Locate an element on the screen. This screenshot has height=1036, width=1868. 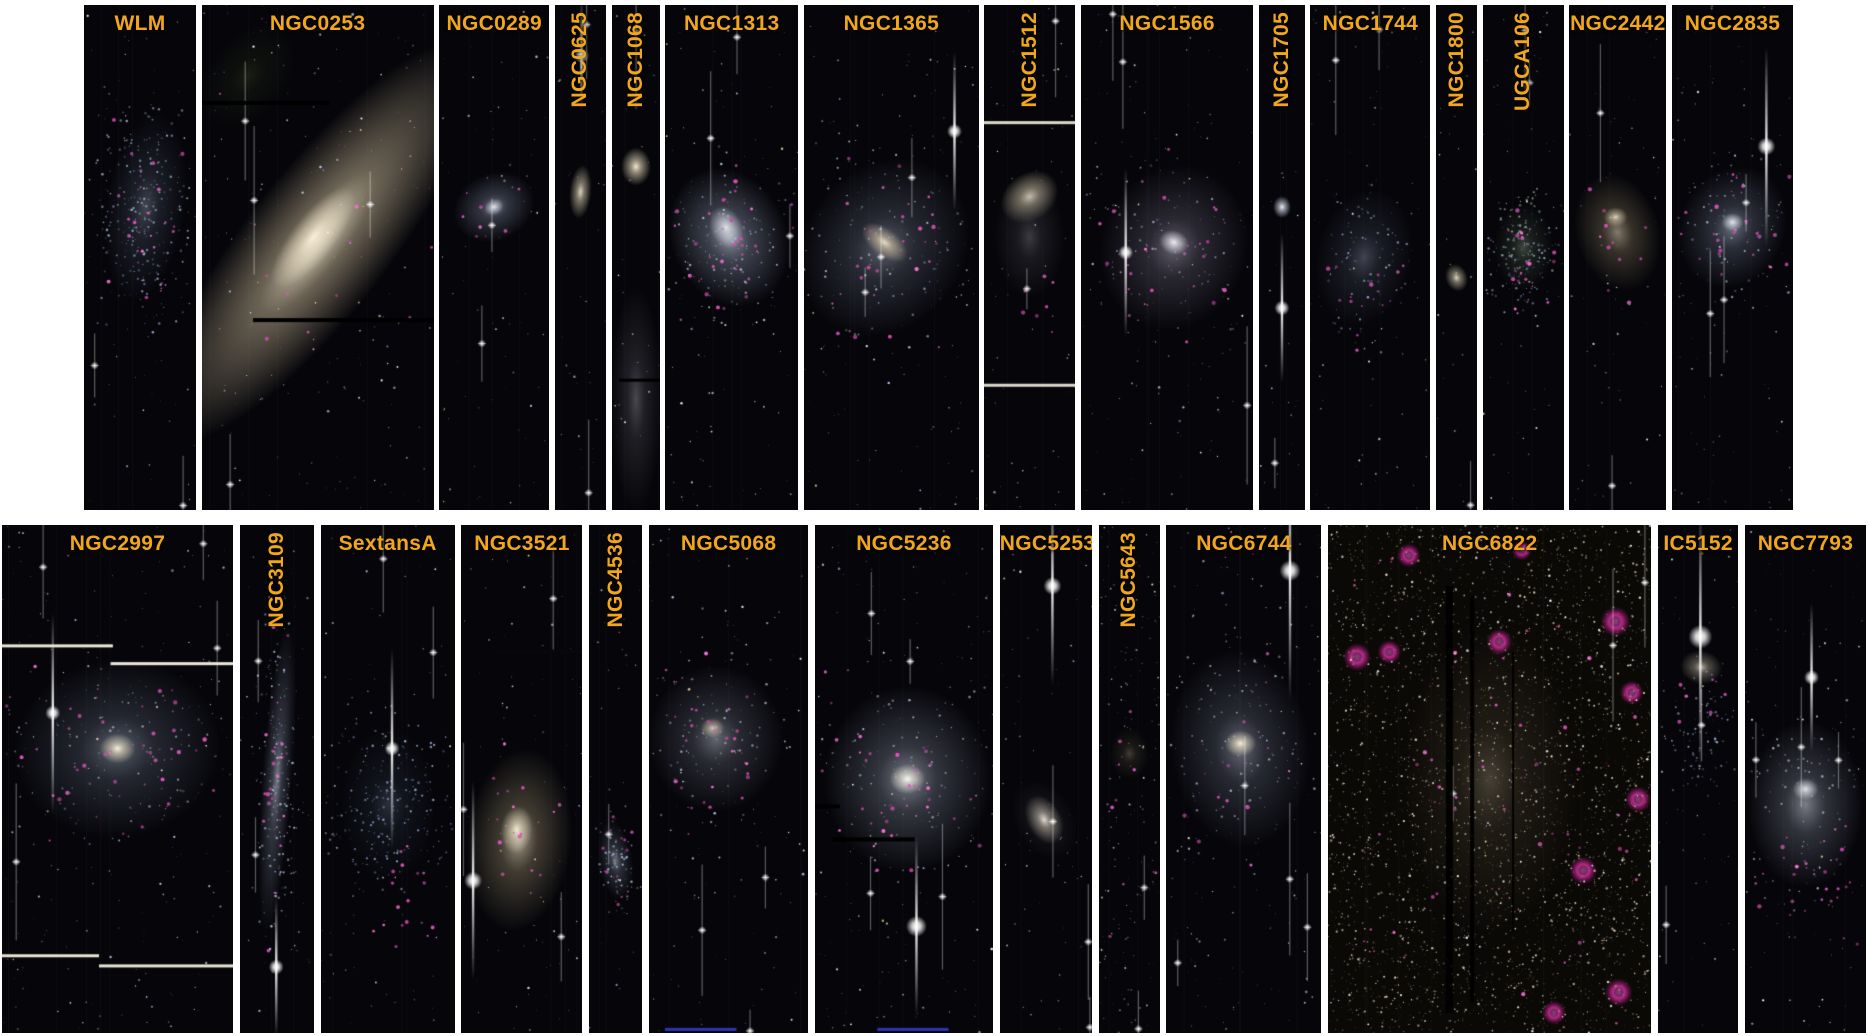
galaxy-name-label: SextansA is located at coordinates (387, 543).